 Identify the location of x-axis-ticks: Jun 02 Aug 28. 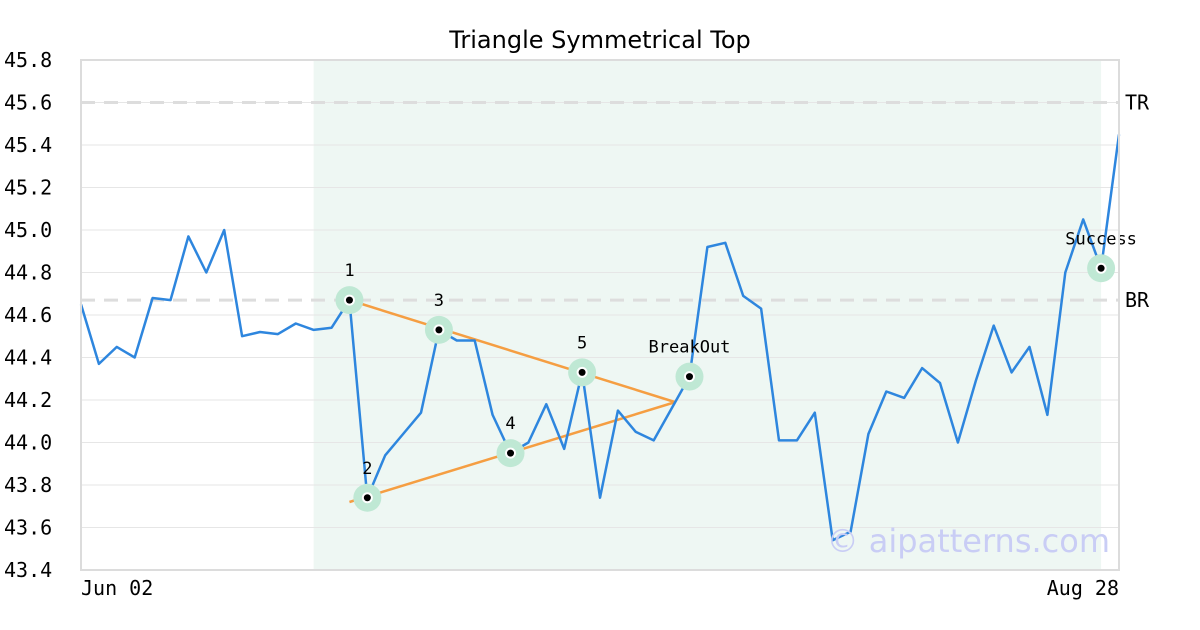
(600, 588).